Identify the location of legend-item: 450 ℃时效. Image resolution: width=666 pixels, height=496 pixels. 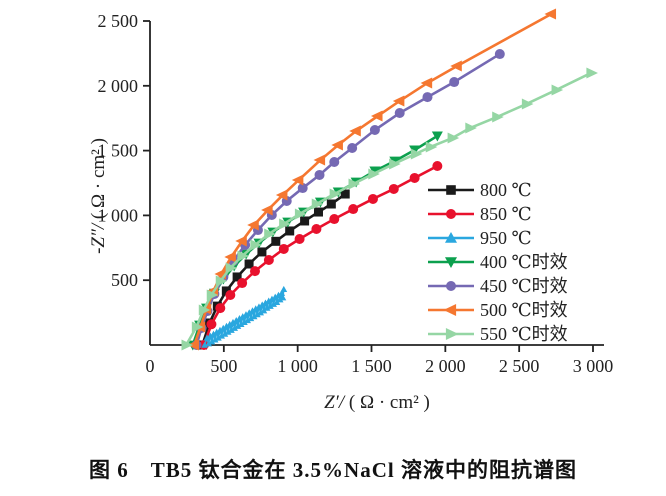
(498, 286).